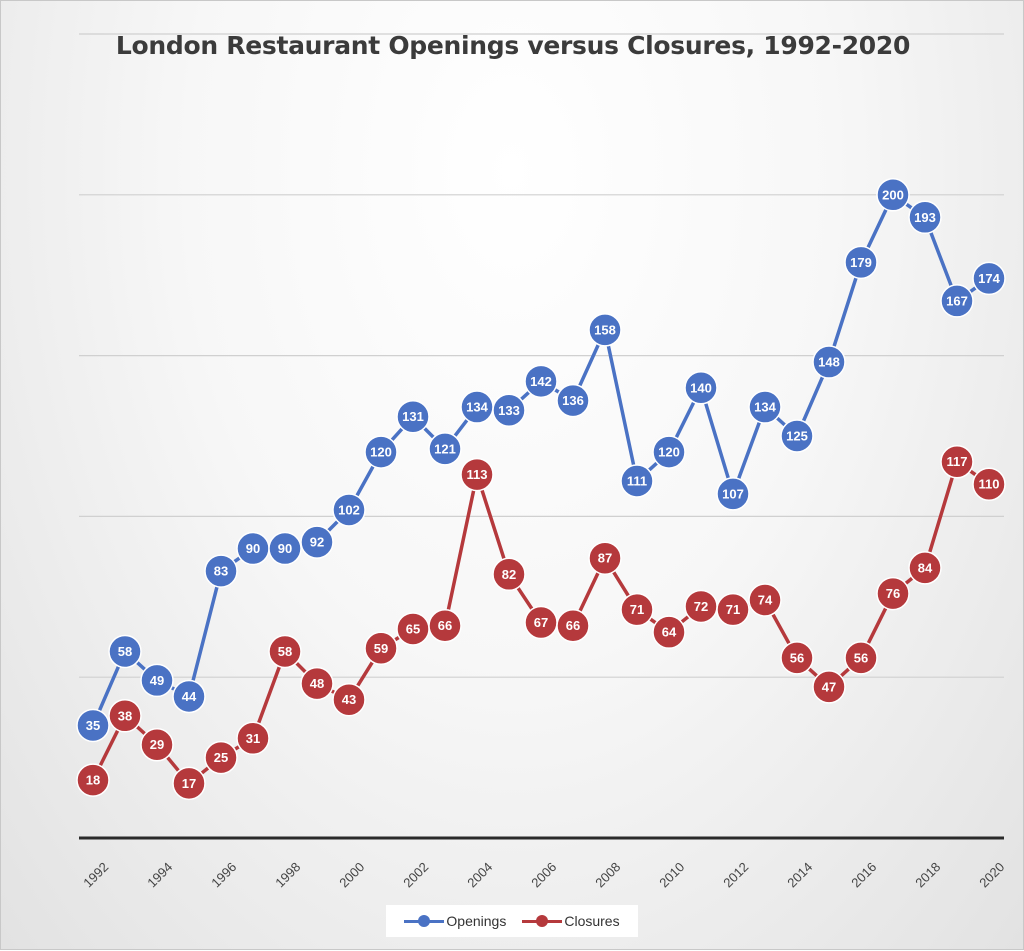 The height and width of the screenshot is (951, 1024). What do you see at coordinates (571, 921) in the screenshot?
I see `legend-item-closures: Closures` at bounding box center [571, 921].